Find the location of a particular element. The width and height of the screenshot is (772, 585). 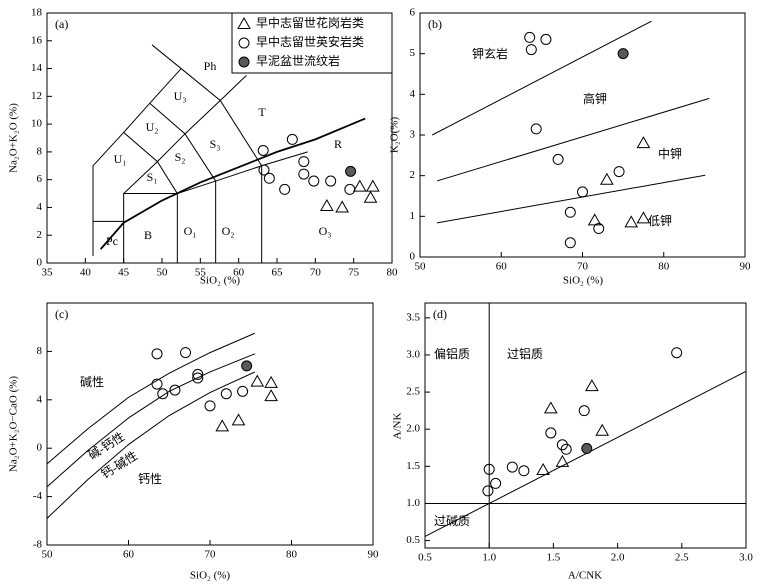

x-tick-label: 75 is located at coordinates (354, 273).